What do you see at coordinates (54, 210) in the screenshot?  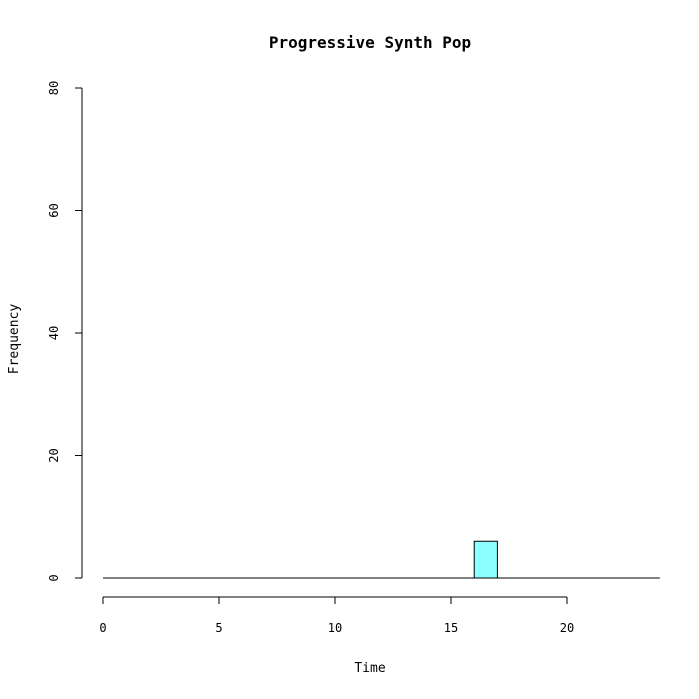 I see `y-tick-label: 60` at bounding box center [54, 210].